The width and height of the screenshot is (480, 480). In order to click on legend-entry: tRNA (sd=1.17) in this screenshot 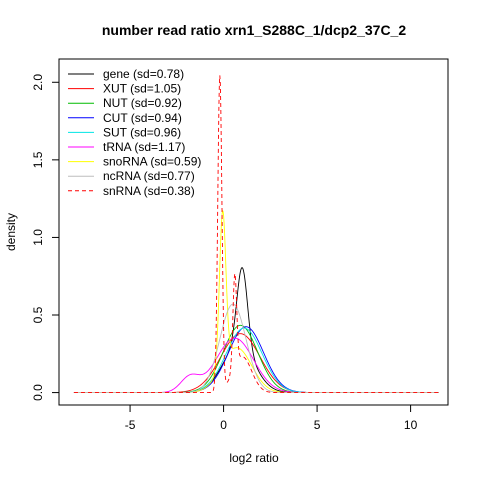, I will do `click(144, 147)`.